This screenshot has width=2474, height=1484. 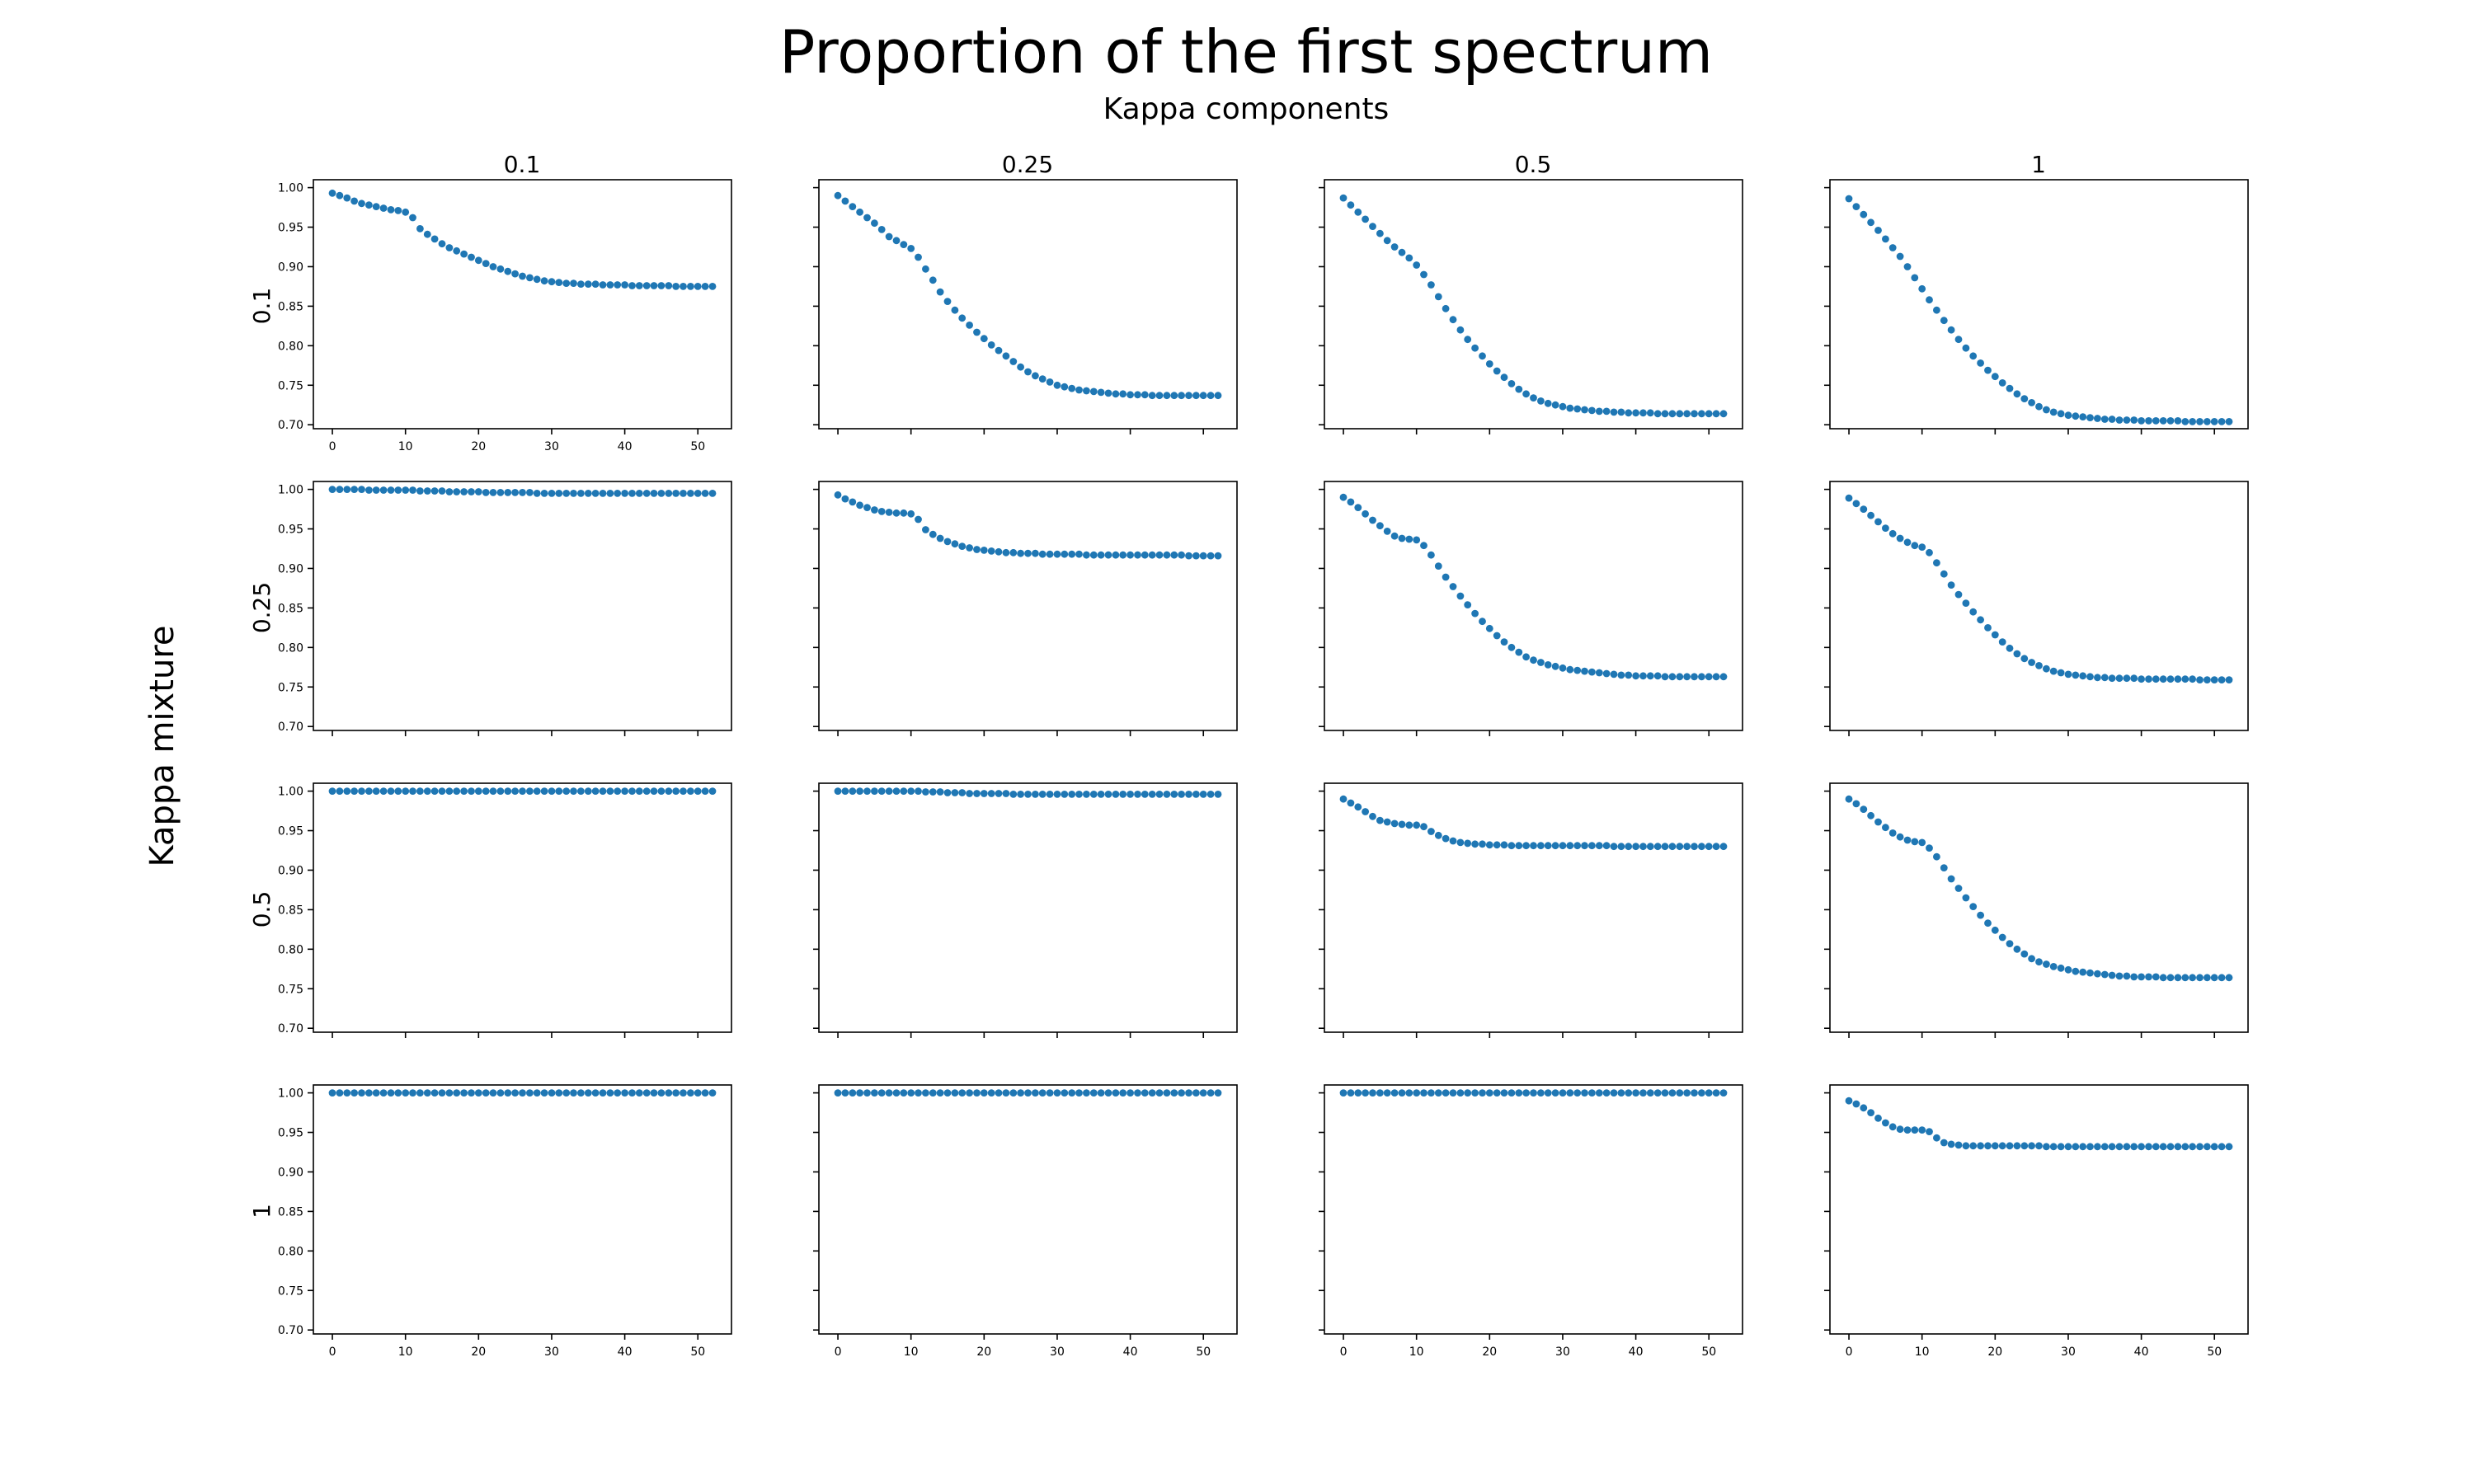 I want to click on y-tick-label: 0.80, so click(x=290, y=950).